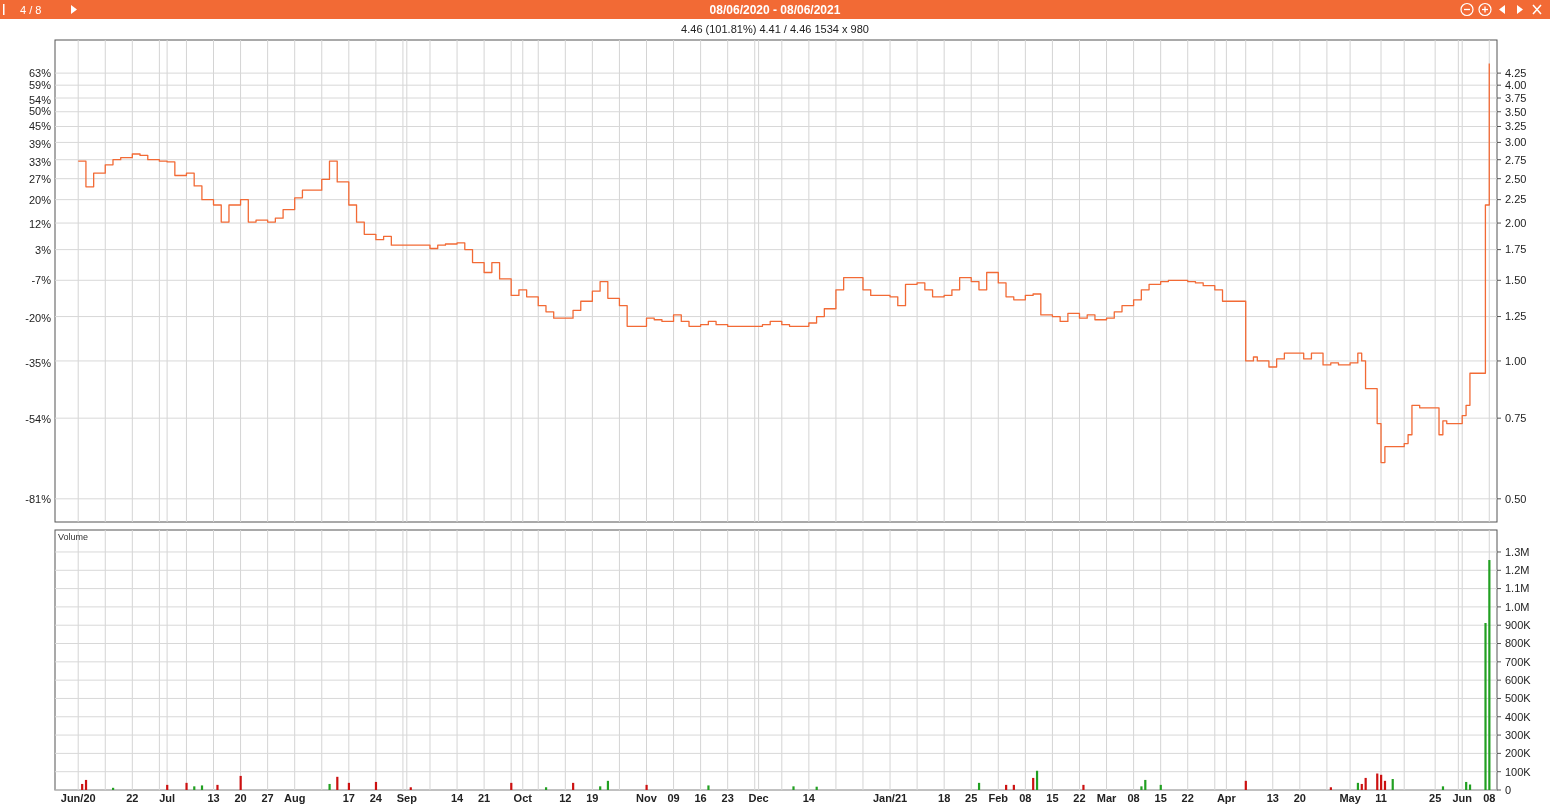 The image size is (1550, 812). I want to click on x-tick-label: 21, so click(484, 798).